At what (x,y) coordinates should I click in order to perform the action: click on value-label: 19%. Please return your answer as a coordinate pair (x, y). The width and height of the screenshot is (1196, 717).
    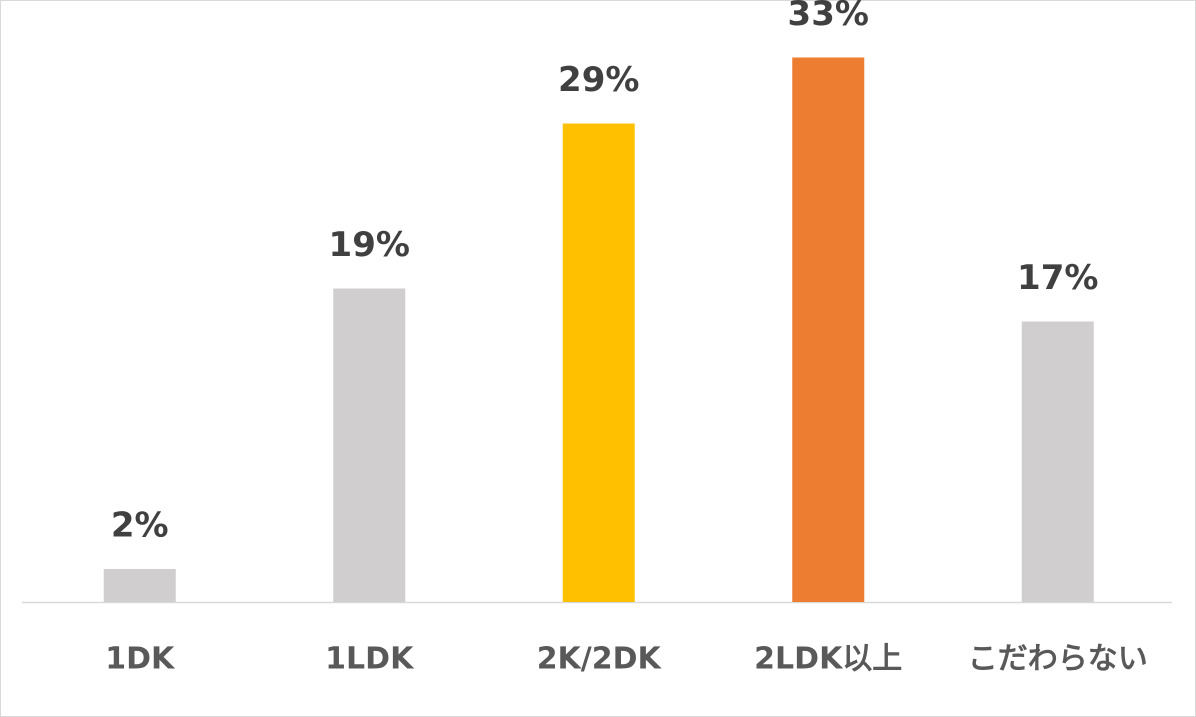
    Looking at the image, I should click on (369, 245).